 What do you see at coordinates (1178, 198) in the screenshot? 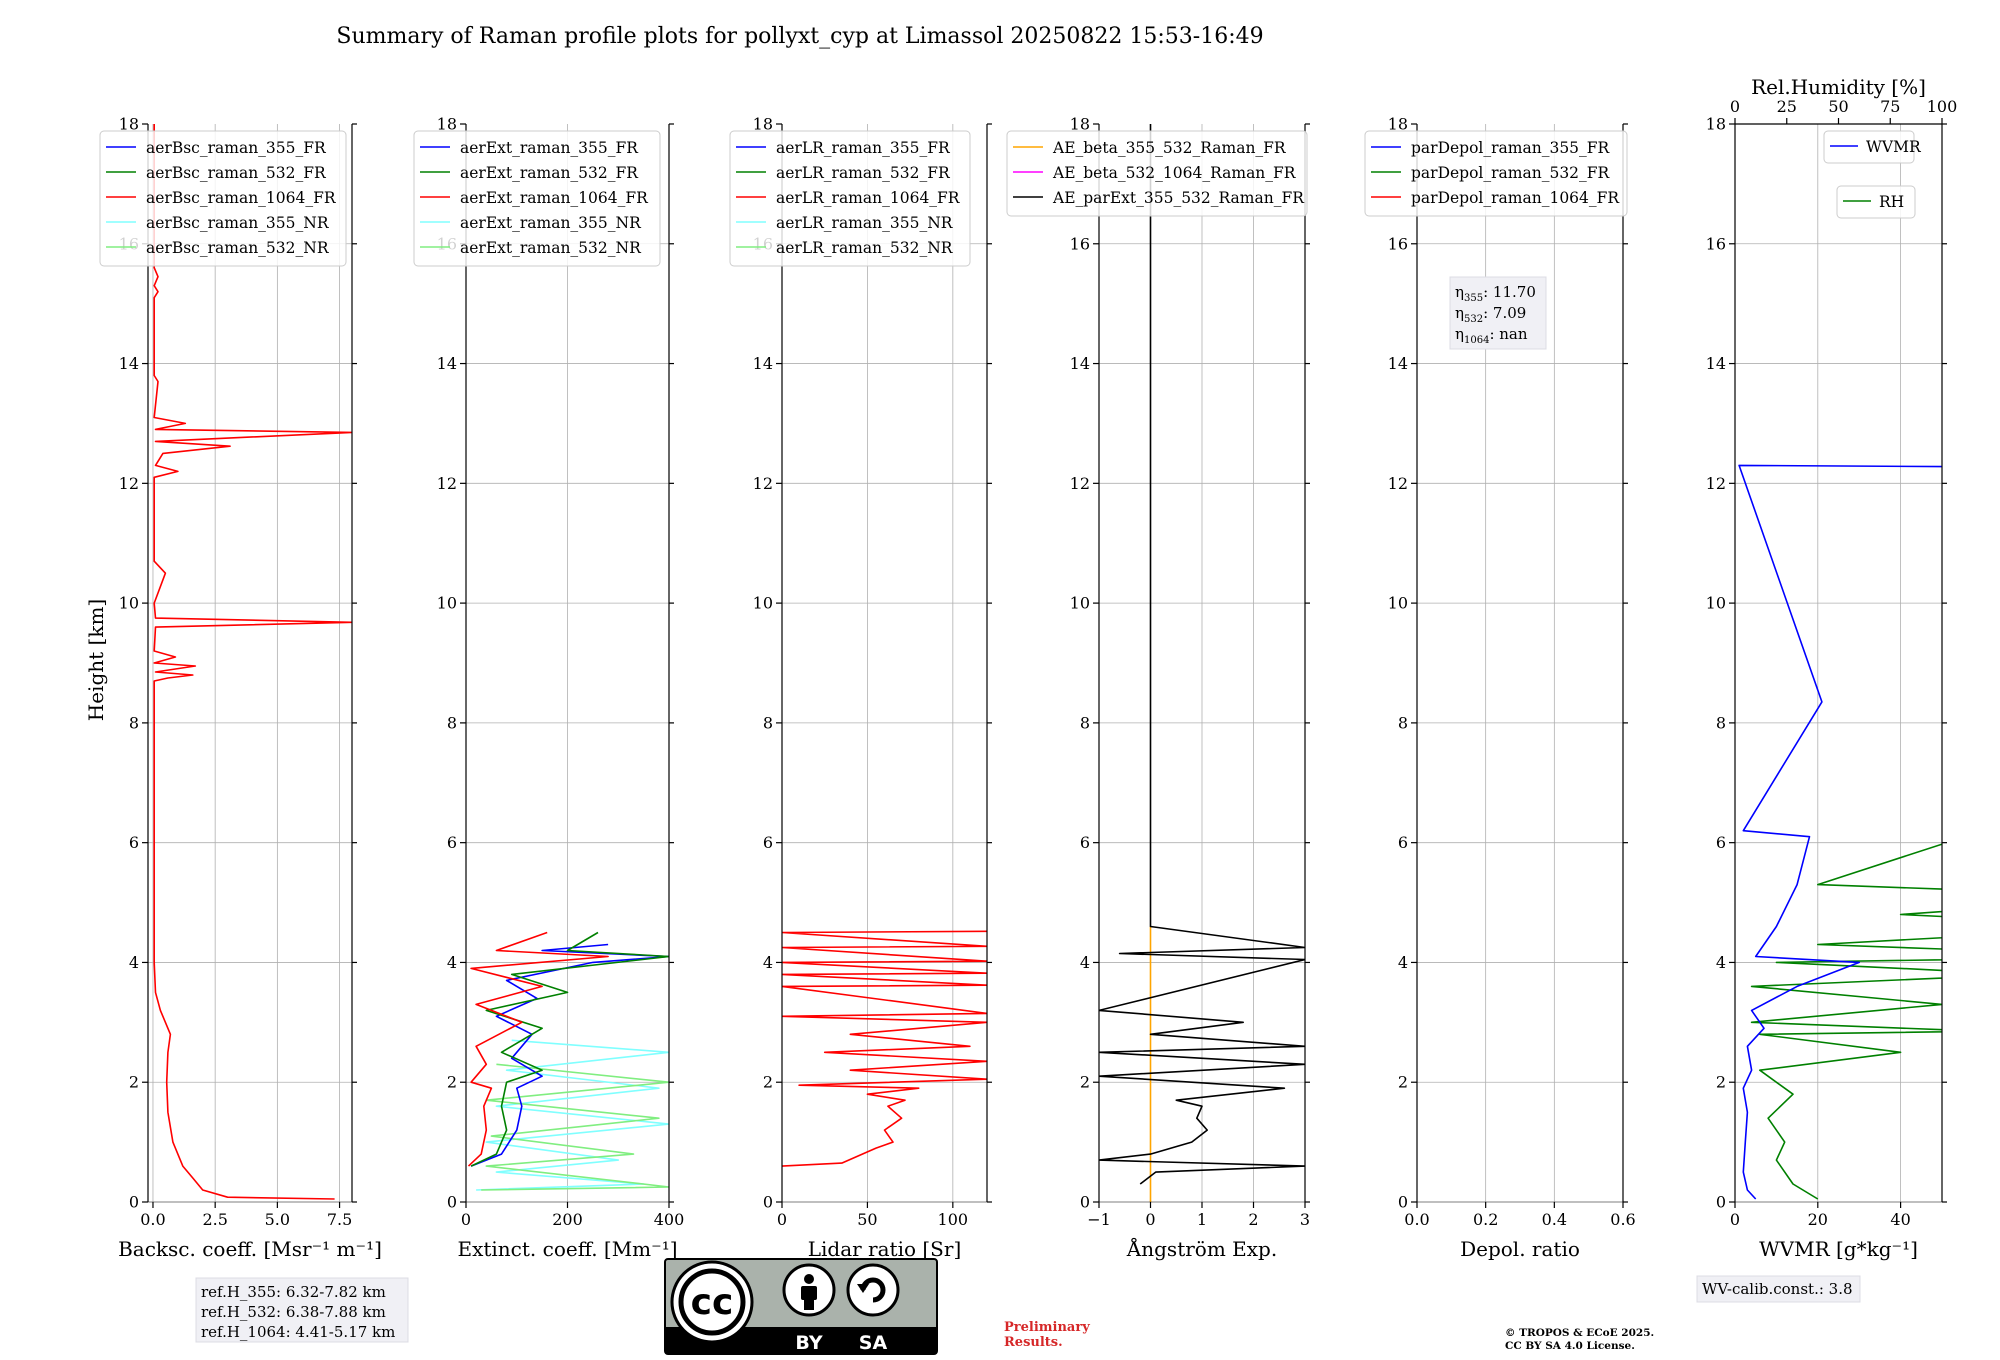
I see `legend-label: AE_parExt_355_532_Raman_FR` at bounding box center [1178, 198].